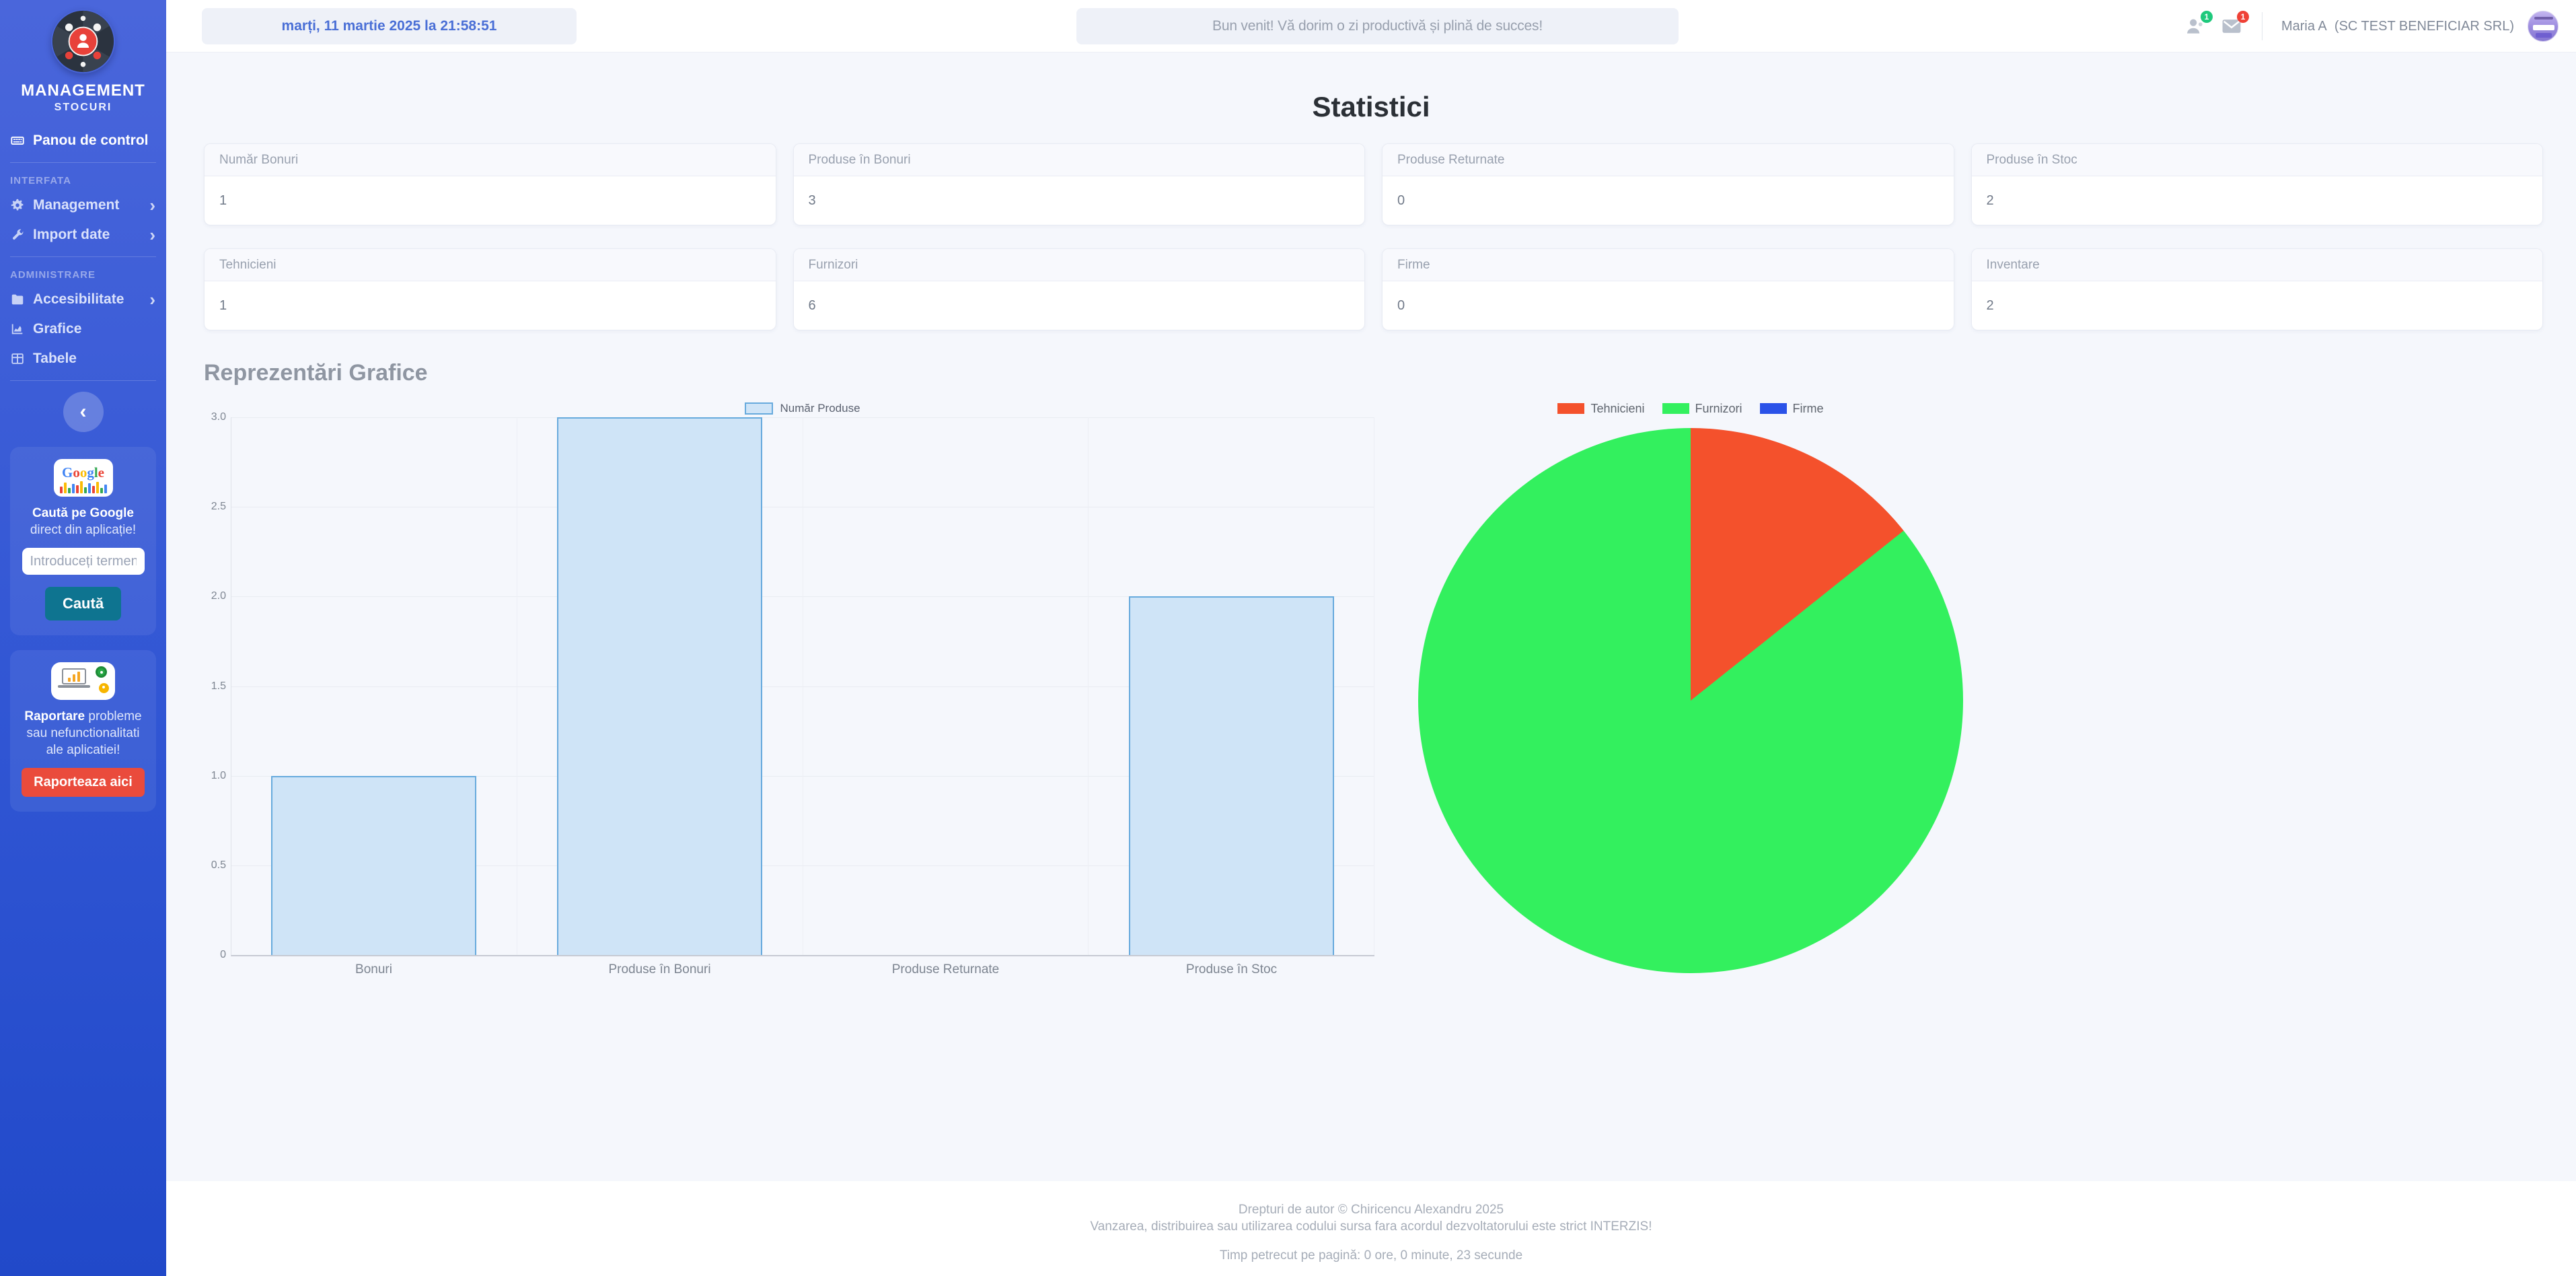  What do you see at coordinates (2242, 17) in the screenshot?
I see `mail-badge: 1` at bounding box center [2242, 17].